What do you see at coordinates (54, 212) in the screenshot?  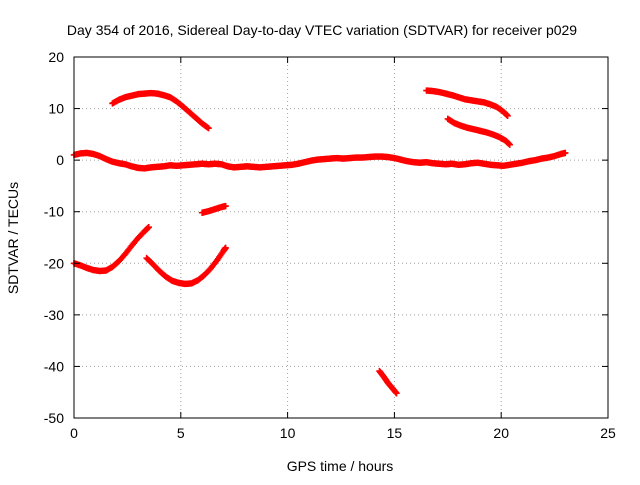 I see `y-tick-label: -10` at bounding box center [54, 212].